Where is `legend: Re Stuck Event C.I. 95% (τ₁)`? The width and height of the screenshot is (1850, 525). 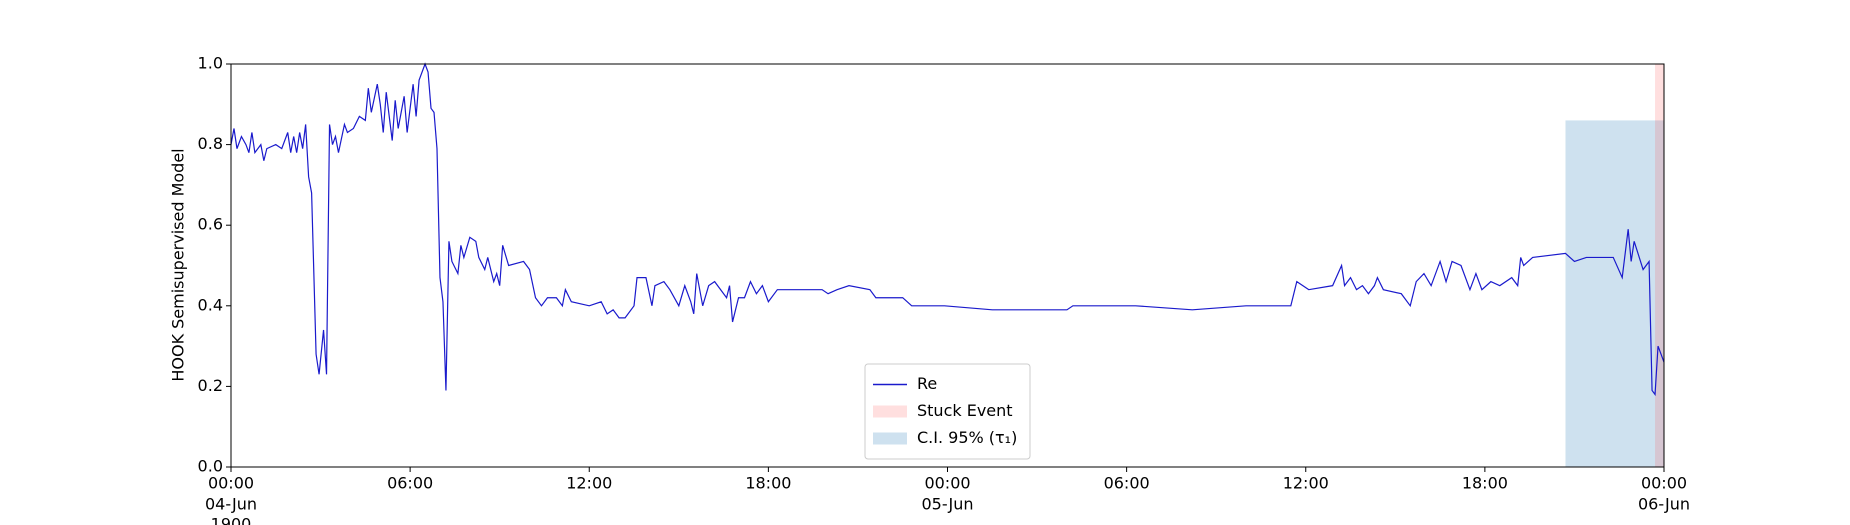
legend: Re Stuck Event C.I. 95% (τ₁) is located at coordinates (947, 411).